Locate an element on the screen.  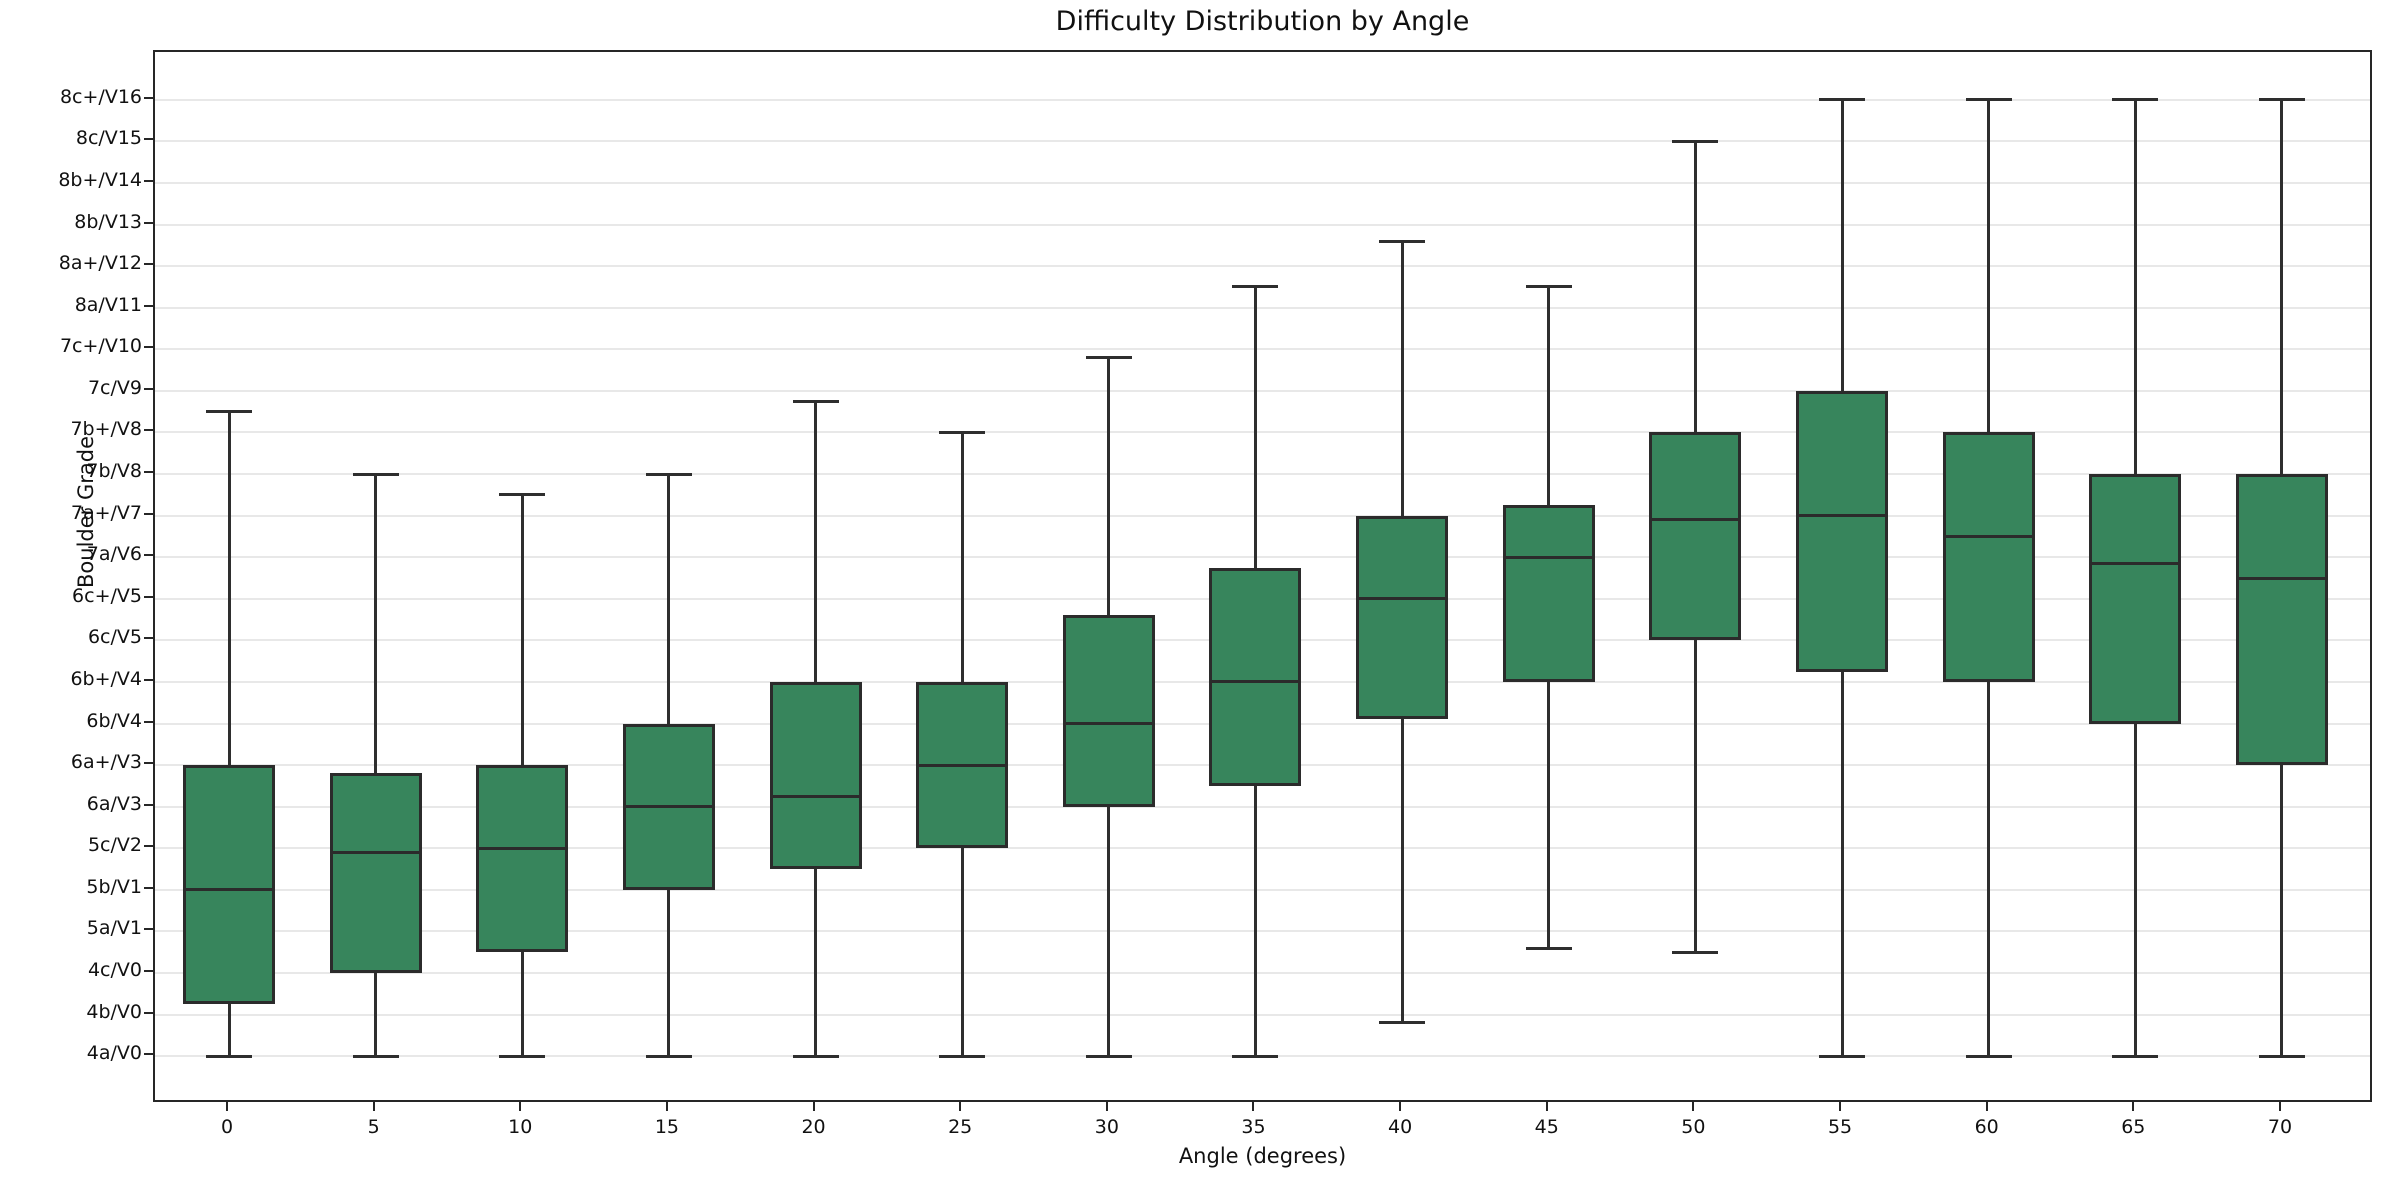
y-tick-label: 7b/V8 is located at coordinates (114, 471).